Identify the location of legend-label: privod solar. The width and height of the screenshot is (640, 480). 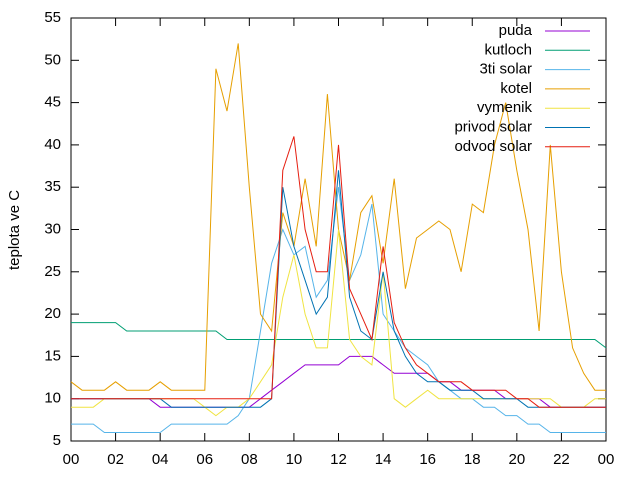
(493, 126).